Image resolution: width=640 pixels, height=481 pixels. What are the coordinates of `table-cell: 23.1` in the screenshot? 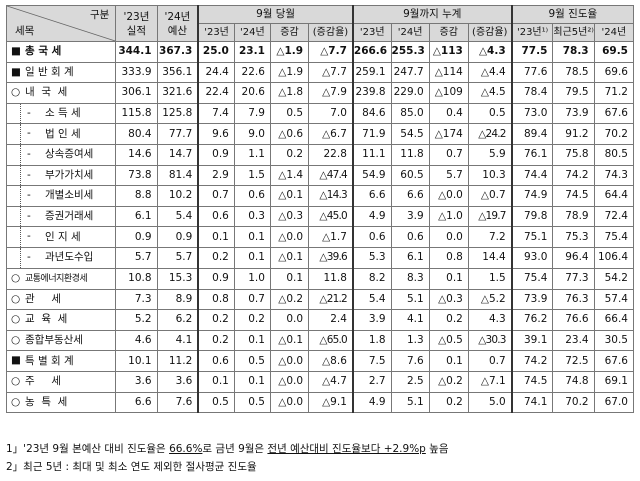 It's located at (252, 52).